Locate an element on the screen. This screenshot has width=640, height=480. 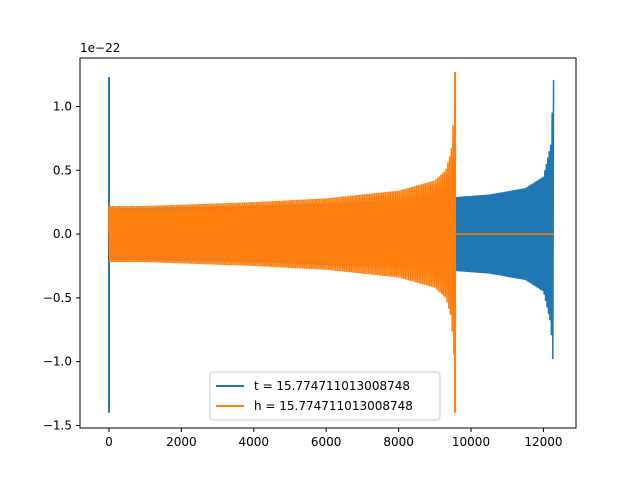
x-tick-label: 8000 is located at coordinates (398, 442).